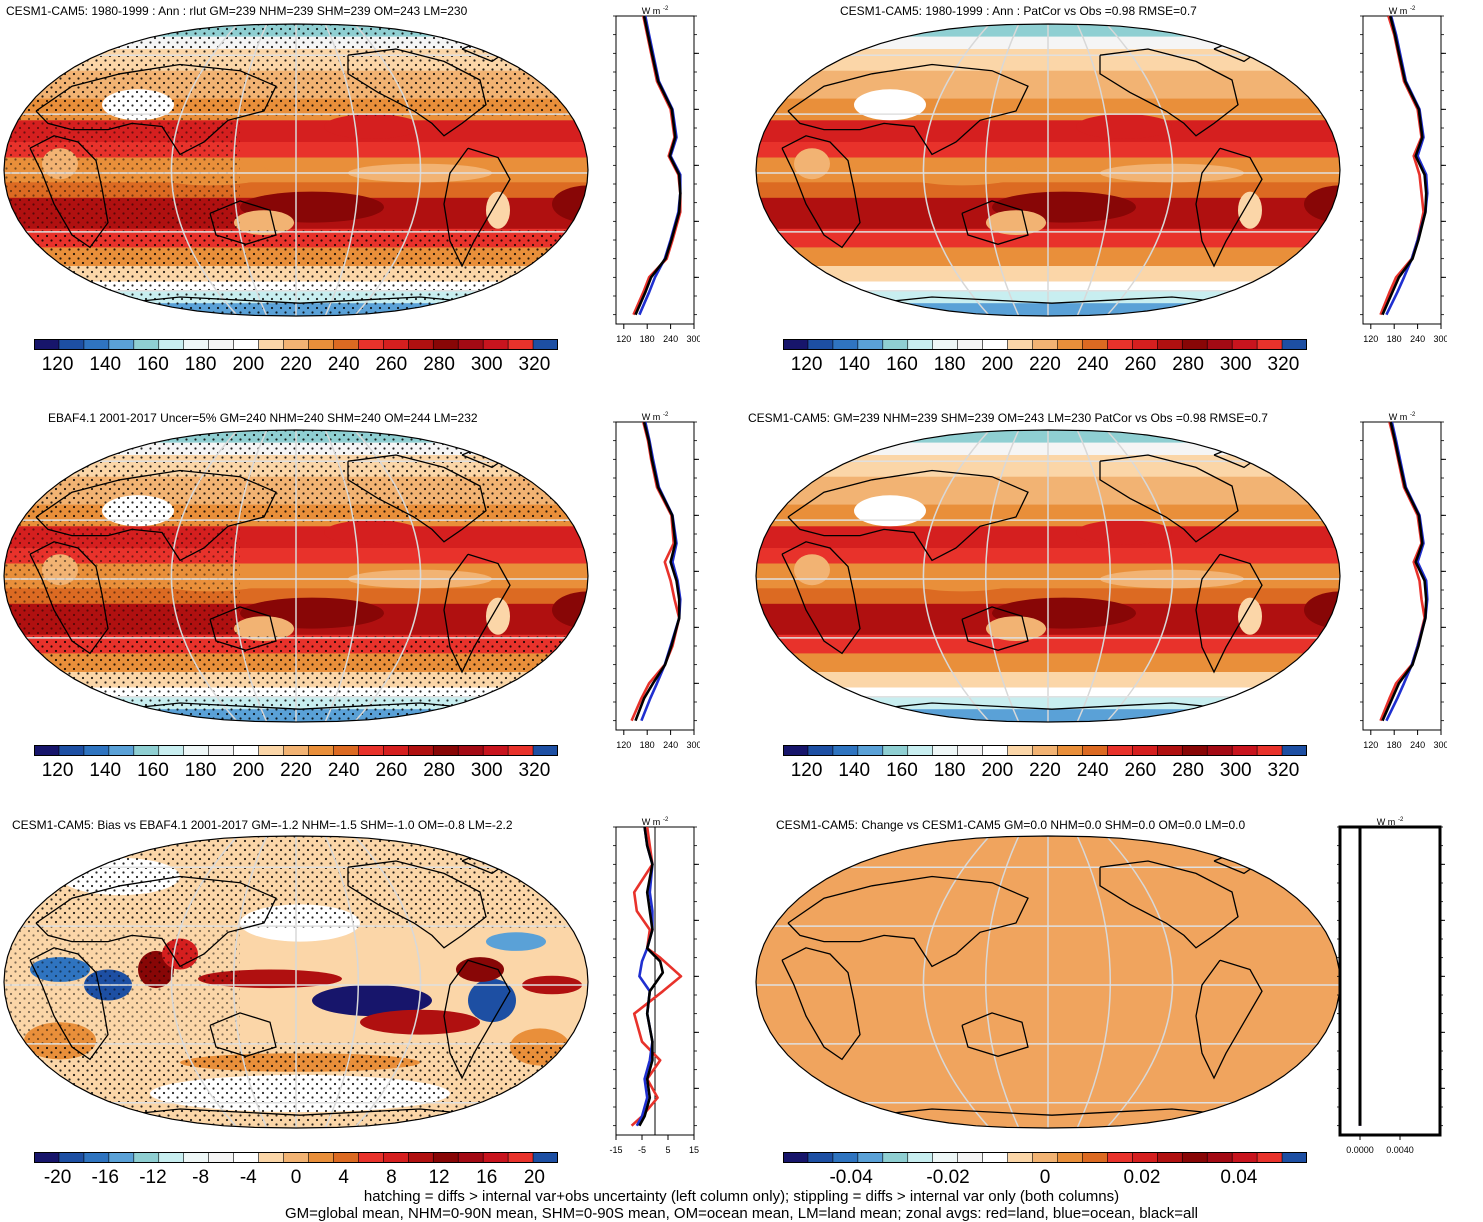  I want to click on x-tick-label: 15, so click(694, 1150).